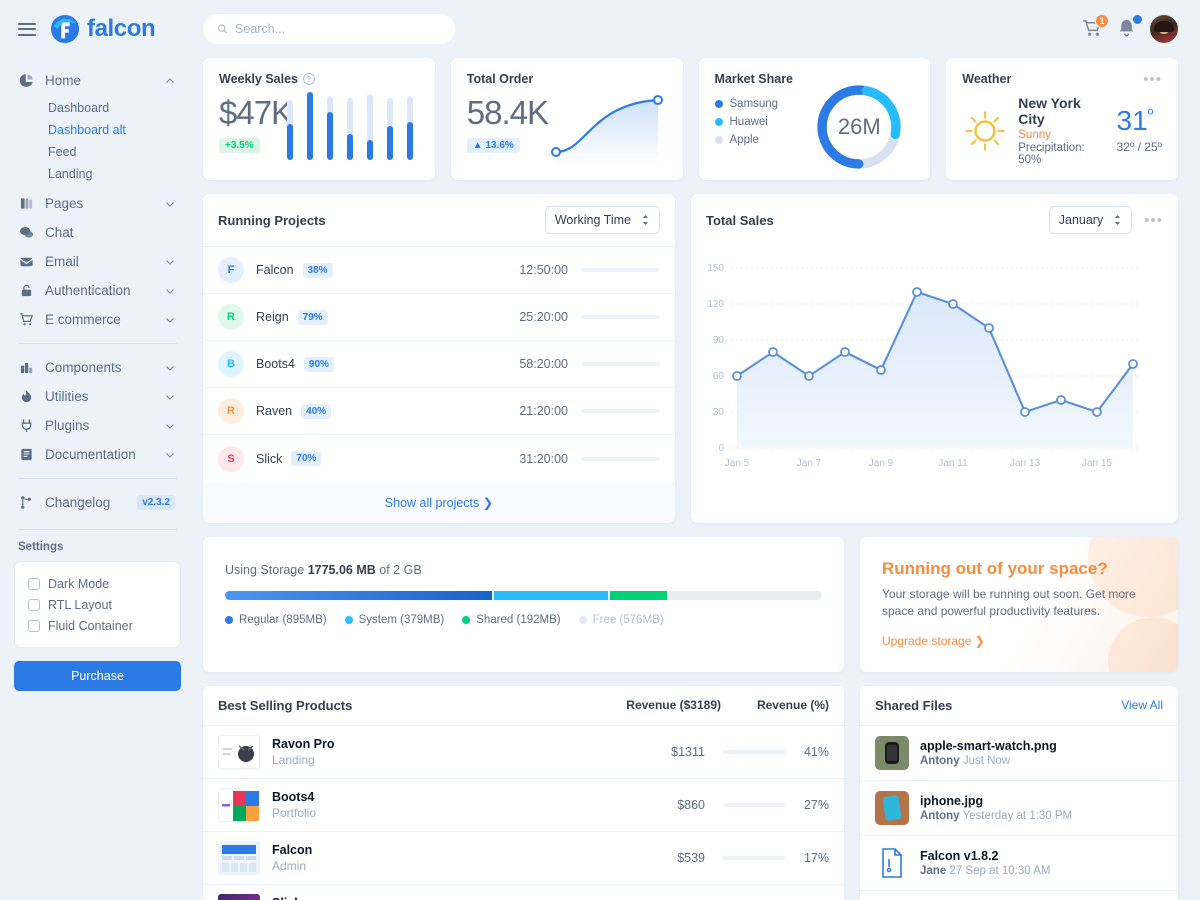 This screenshot has height=900, width=1200. What do you see at coordinates (26, 80) in the screenshot?
I see `home-pie-icon` at bounding box center [26, 80].